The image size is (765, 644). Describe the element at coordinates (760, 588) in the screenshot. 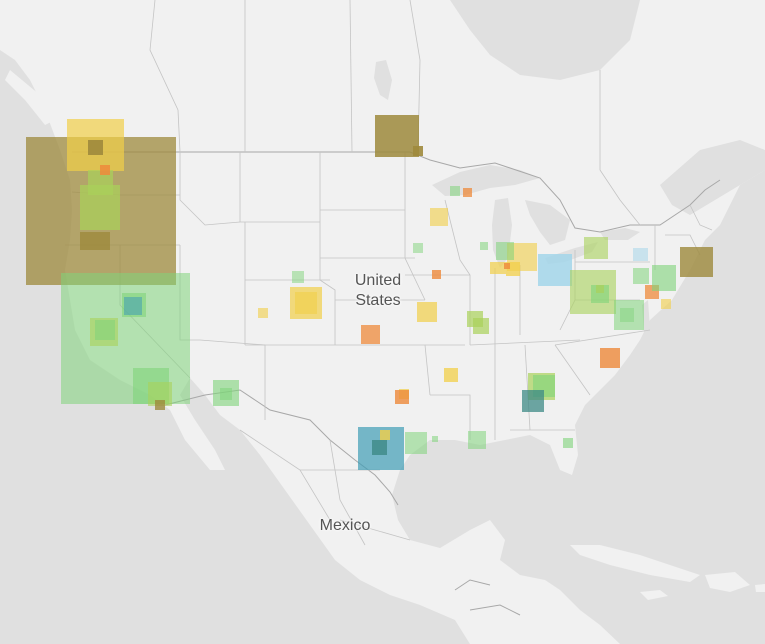

I see `puerto-rico-landmass` at that location.